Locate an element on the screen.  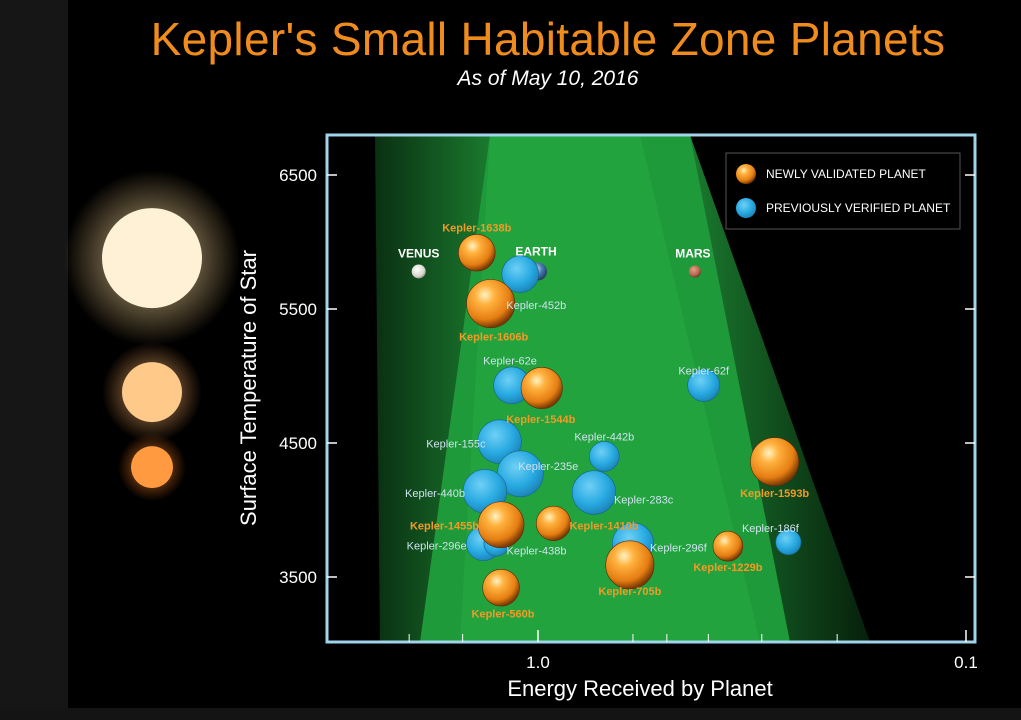
kepler-705b-label: Kepler-705b is located at coordinates (629, 592).